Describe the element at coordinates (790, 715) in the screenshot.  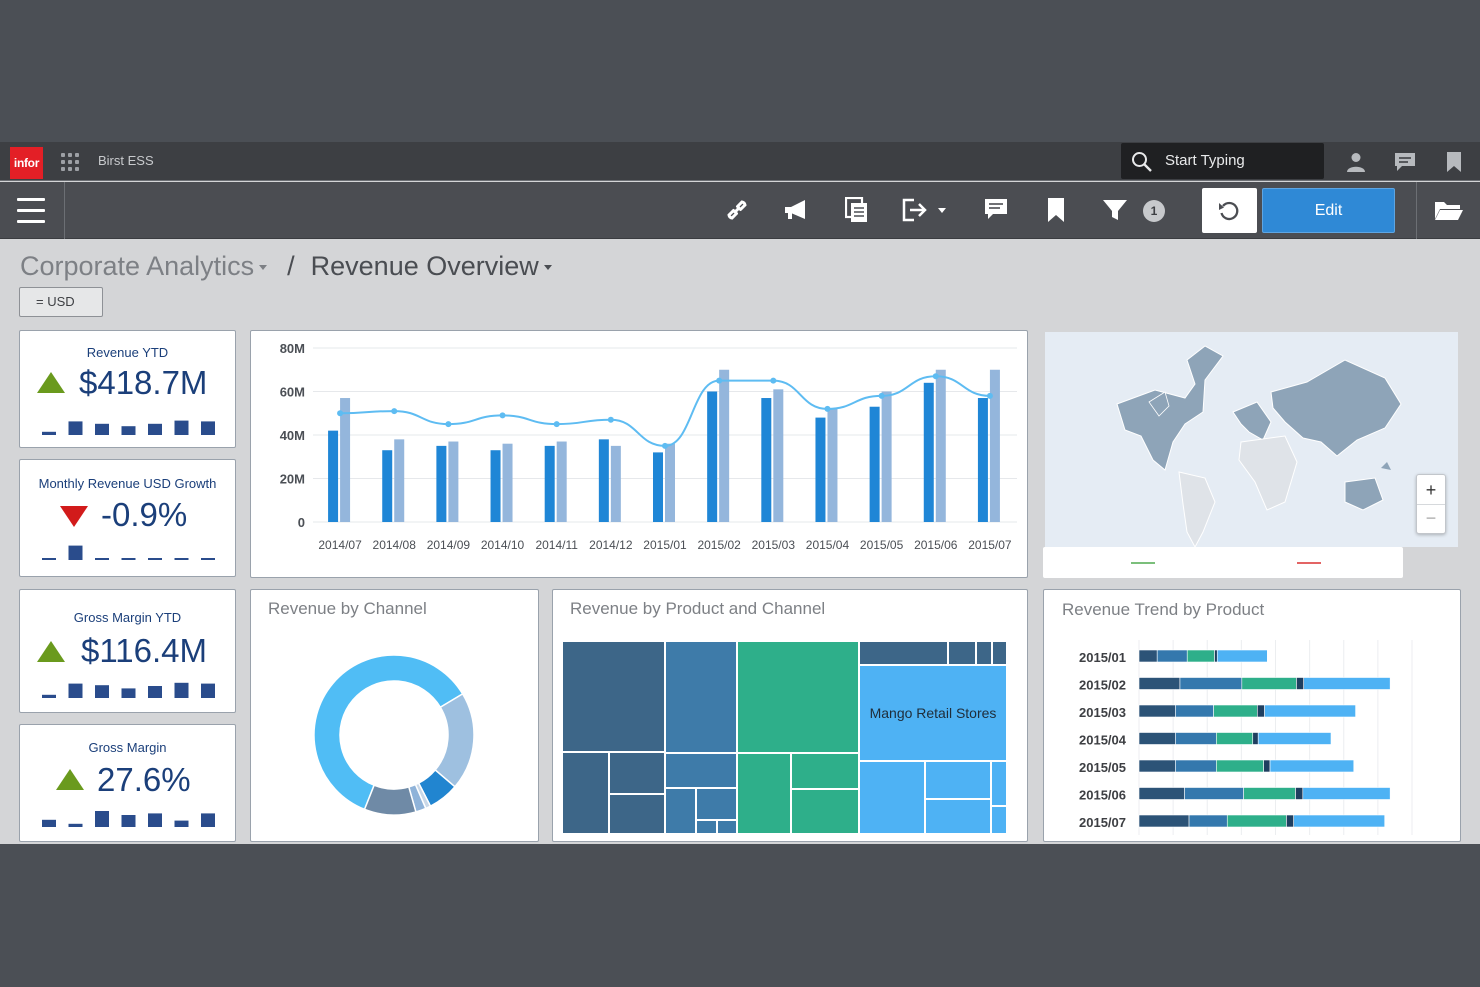
I see `revenue-by-product-channel-panel: Revenue by Product and Channel` at that location.